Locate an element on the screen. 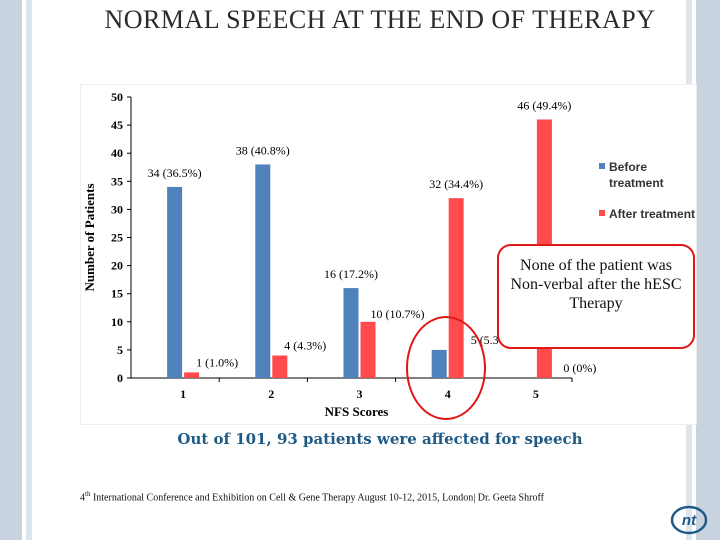 The width and height of the screenshot is (720, 540). footer-ordinal-suffix: th is located at coordinates (88, 494).